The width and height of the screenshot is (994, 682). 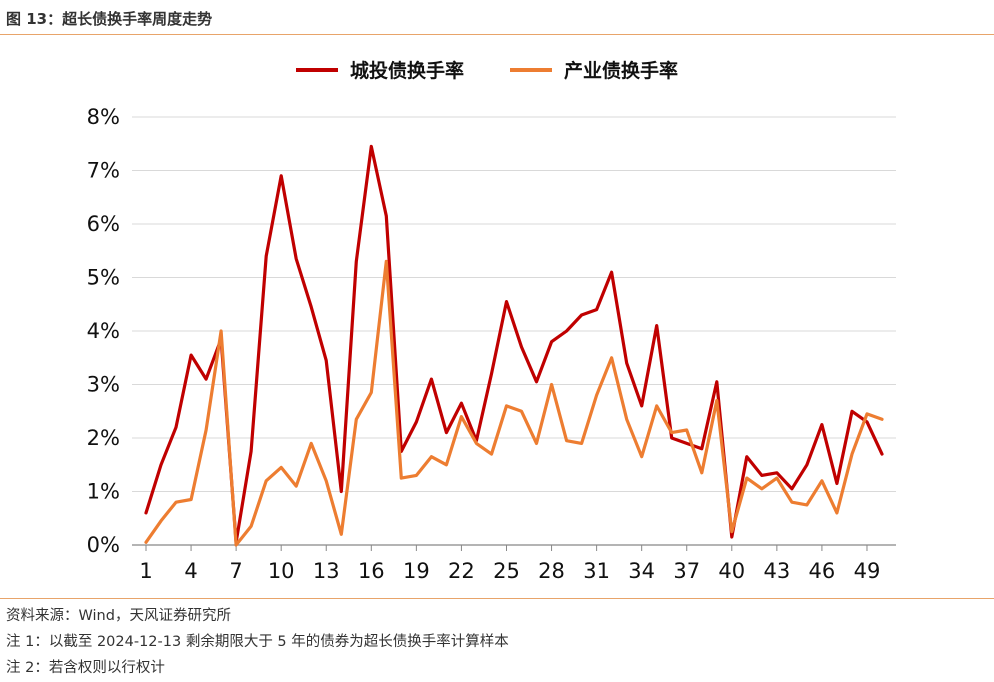 What do you see at coordinates (103, 438) in the screenshot?
I see `y-tick-label: 2%` at bounding box center [103, 438].